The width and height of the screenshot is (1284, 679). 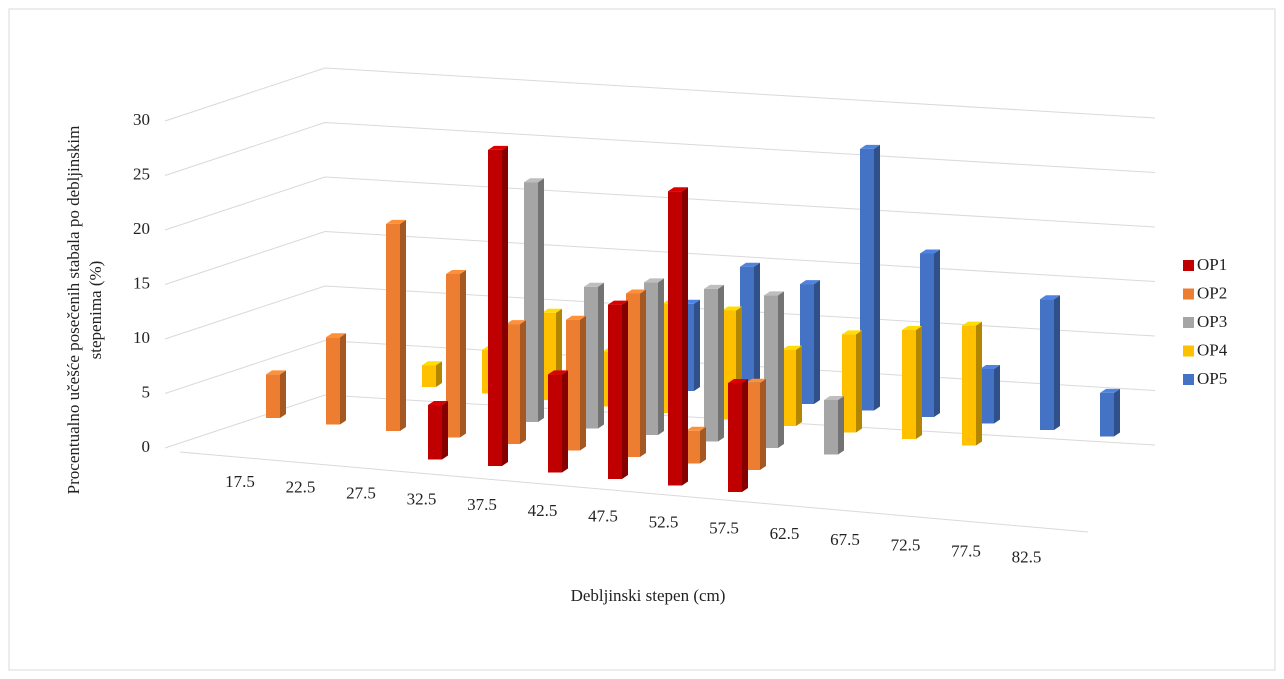 I want to click on legend-label: OP2, so click(x=1212, y=292).